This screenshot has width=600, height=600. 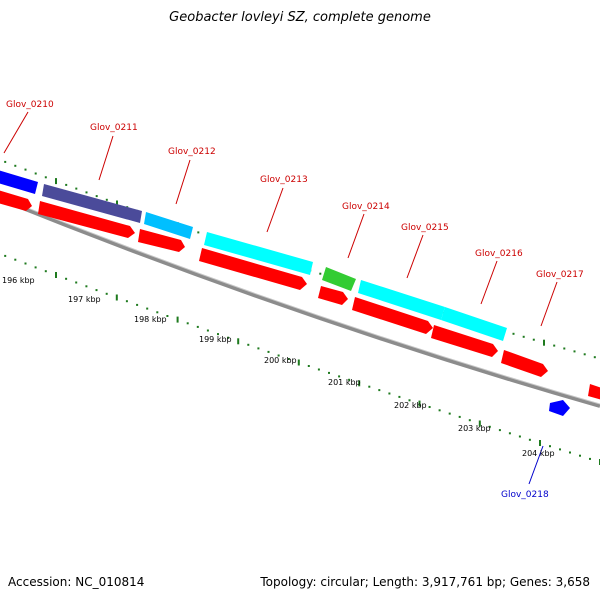 What do you see at coordinates (425, 228) in the screenshot?
I see `svg-text: Glov_0215` at bounding box center [425, 228].